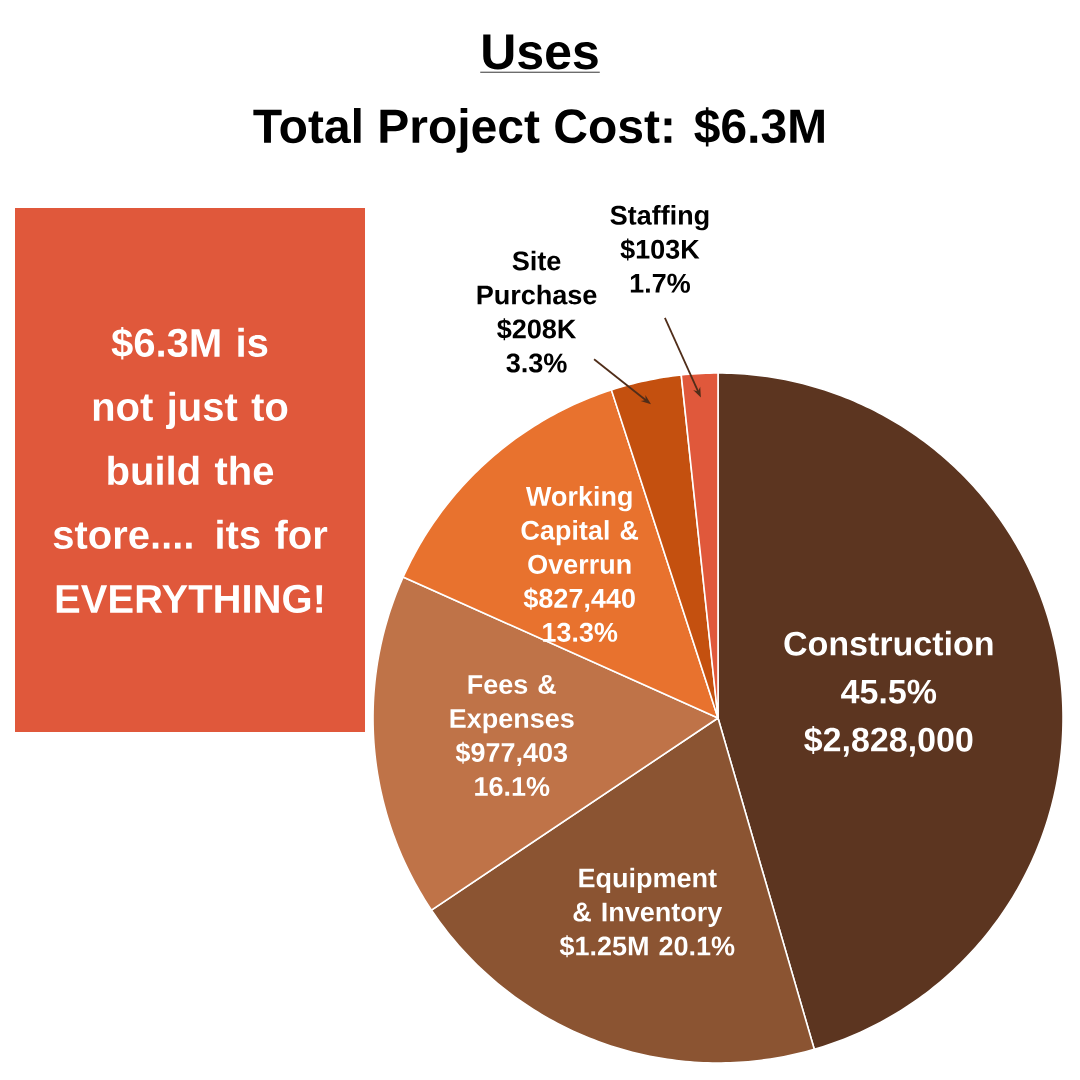 This screenshot has width=1080, height=1080. What do you see at coordinates (888, 718) in the screenshot?
I see `data-label: 45.5% $2,828,000` at bounding box center [888, 718].